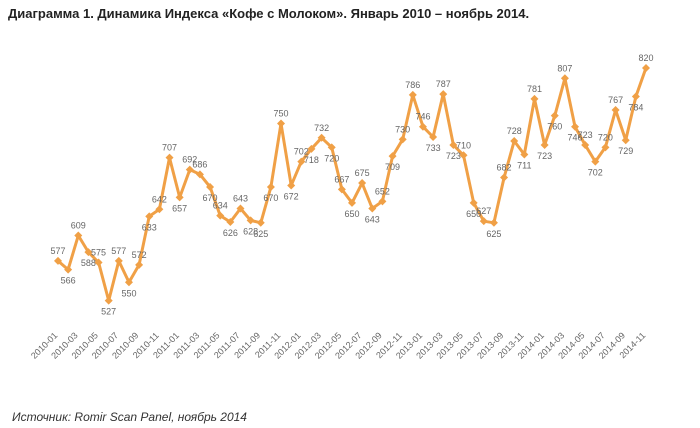  I want to click on data-label: 692, so click(189, 160).